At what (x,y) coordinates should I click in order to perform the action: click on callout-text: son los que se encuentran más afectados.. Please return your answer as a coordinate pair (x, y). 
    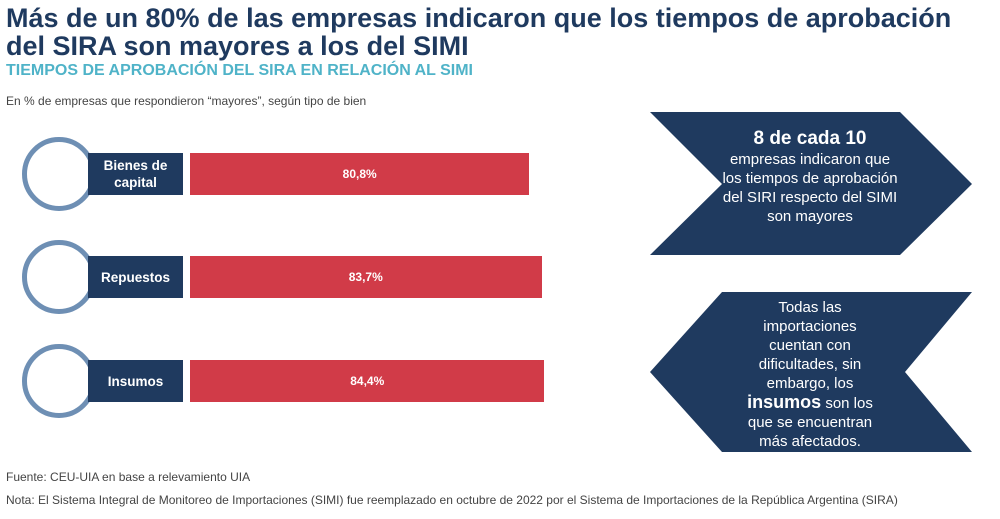
    Looking at the image, I should click on (810, 422).